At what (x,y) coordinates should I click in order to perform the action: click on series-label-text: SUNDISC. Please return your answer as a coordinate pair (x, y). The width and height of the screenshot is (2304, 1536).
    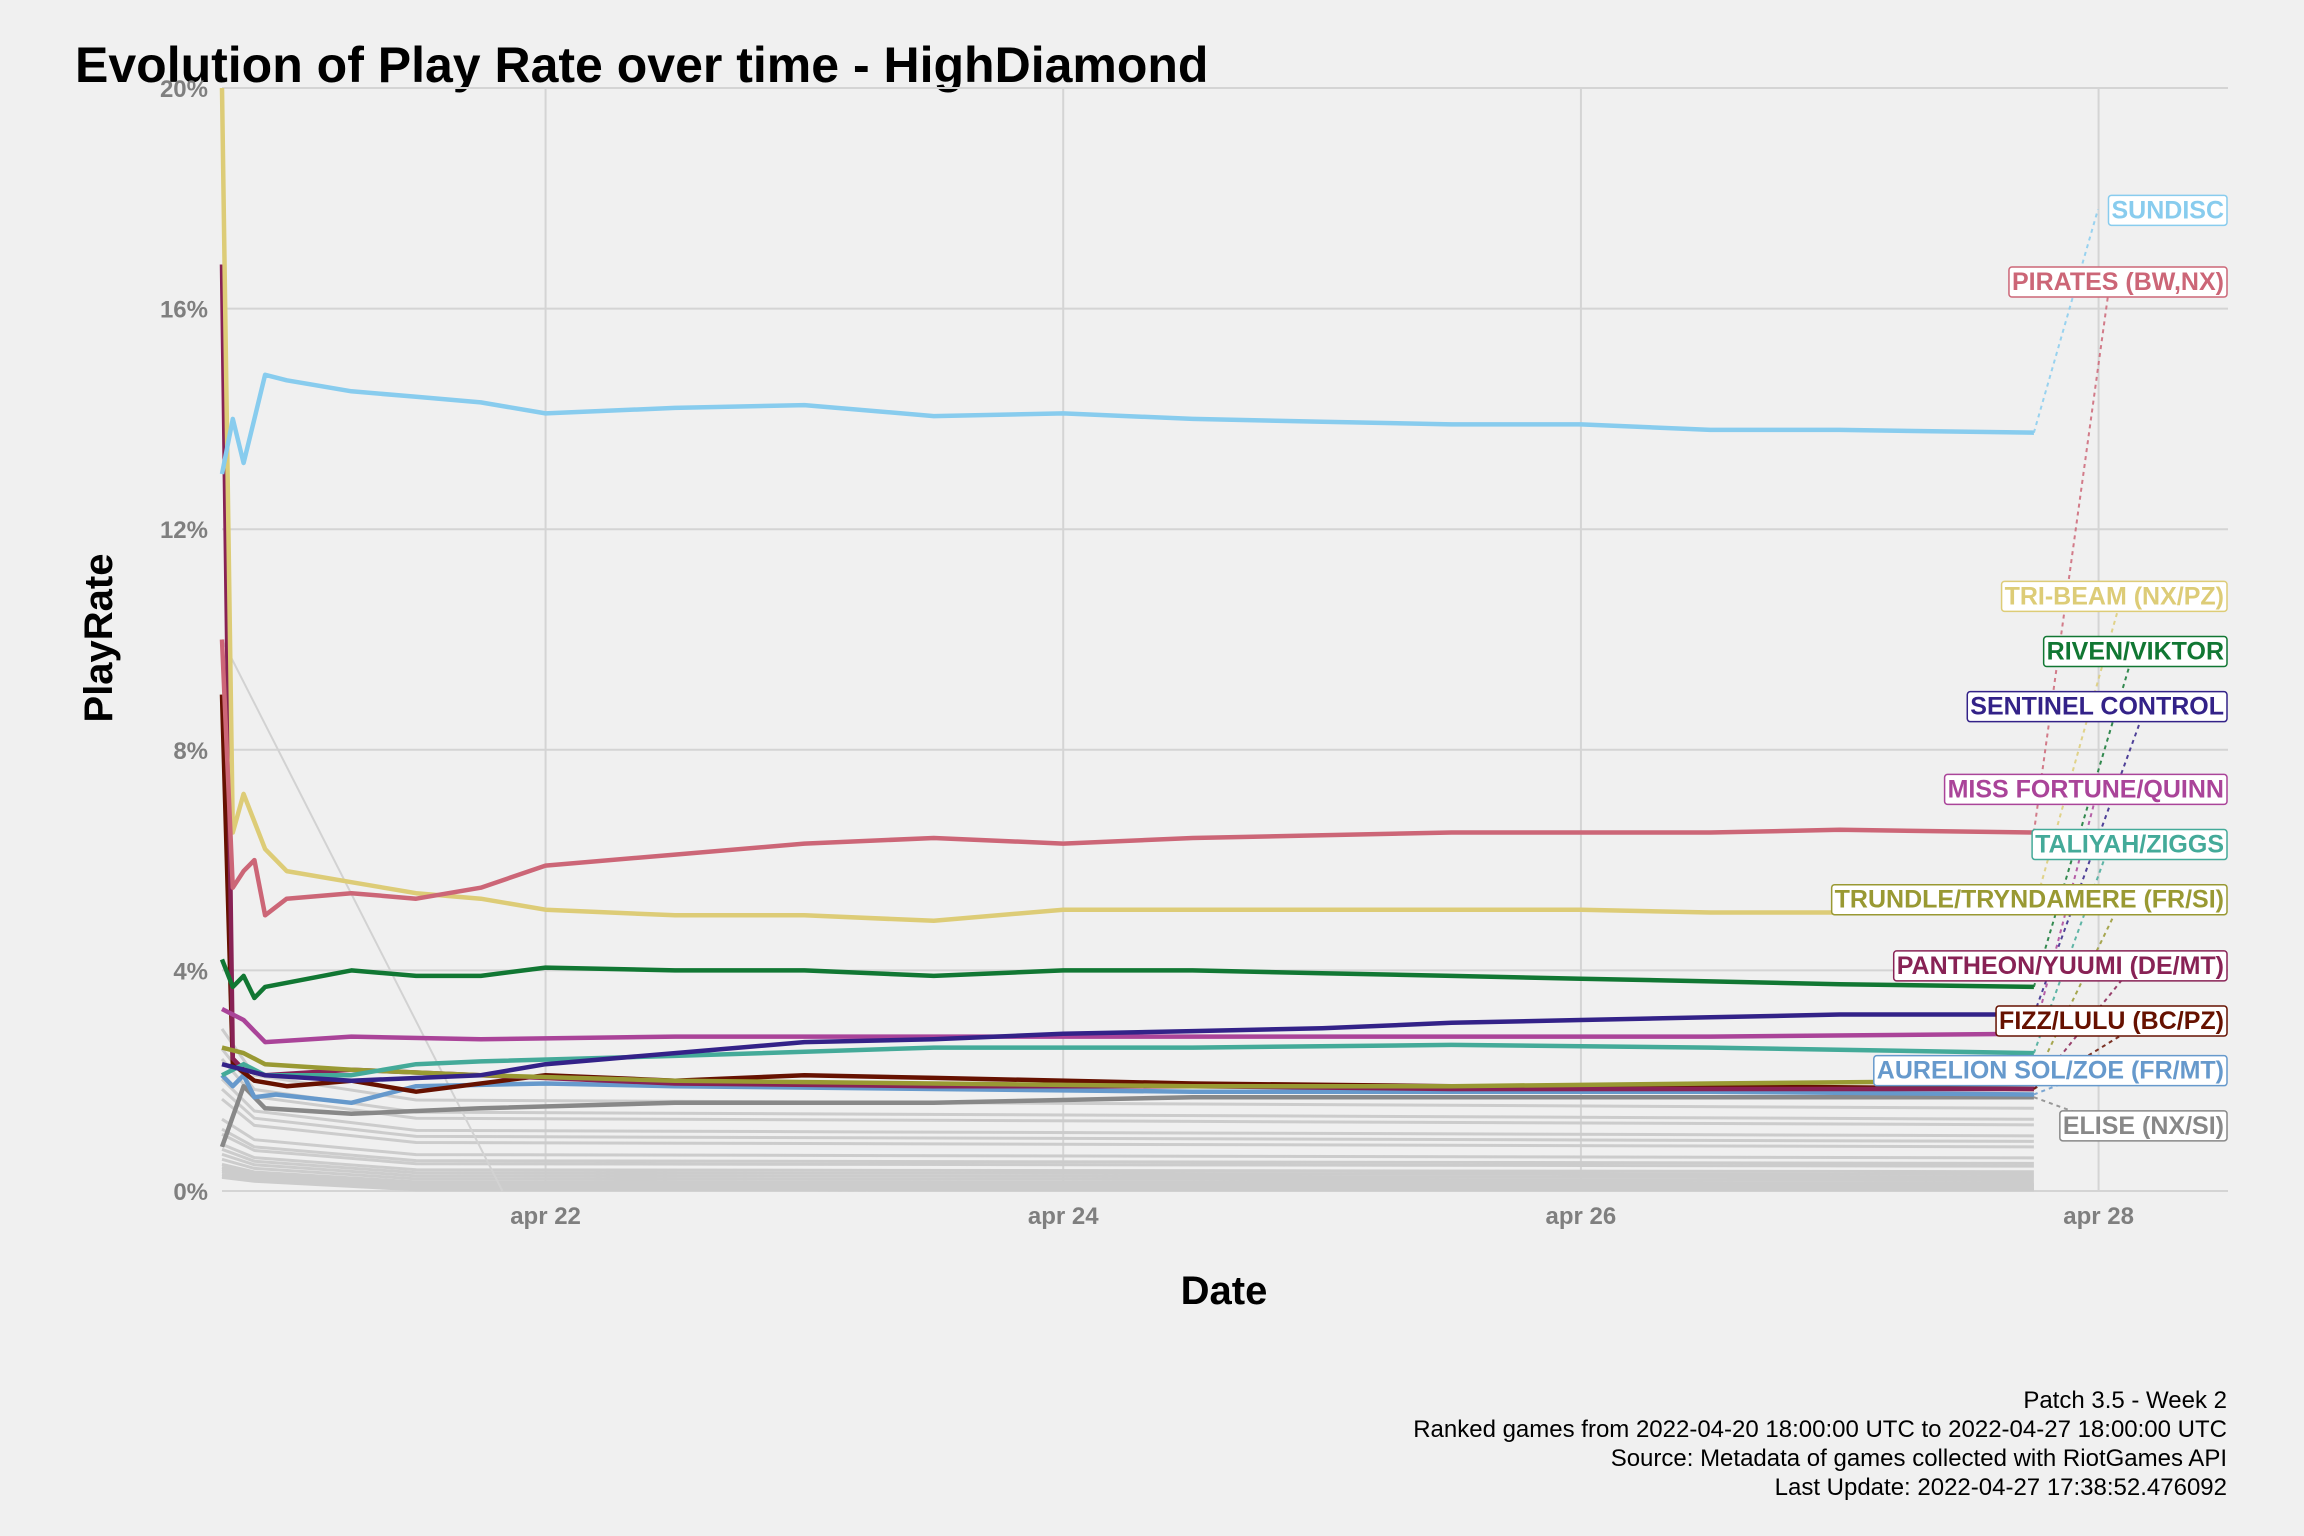
    Looking at the image, I should click on (2167, 210).